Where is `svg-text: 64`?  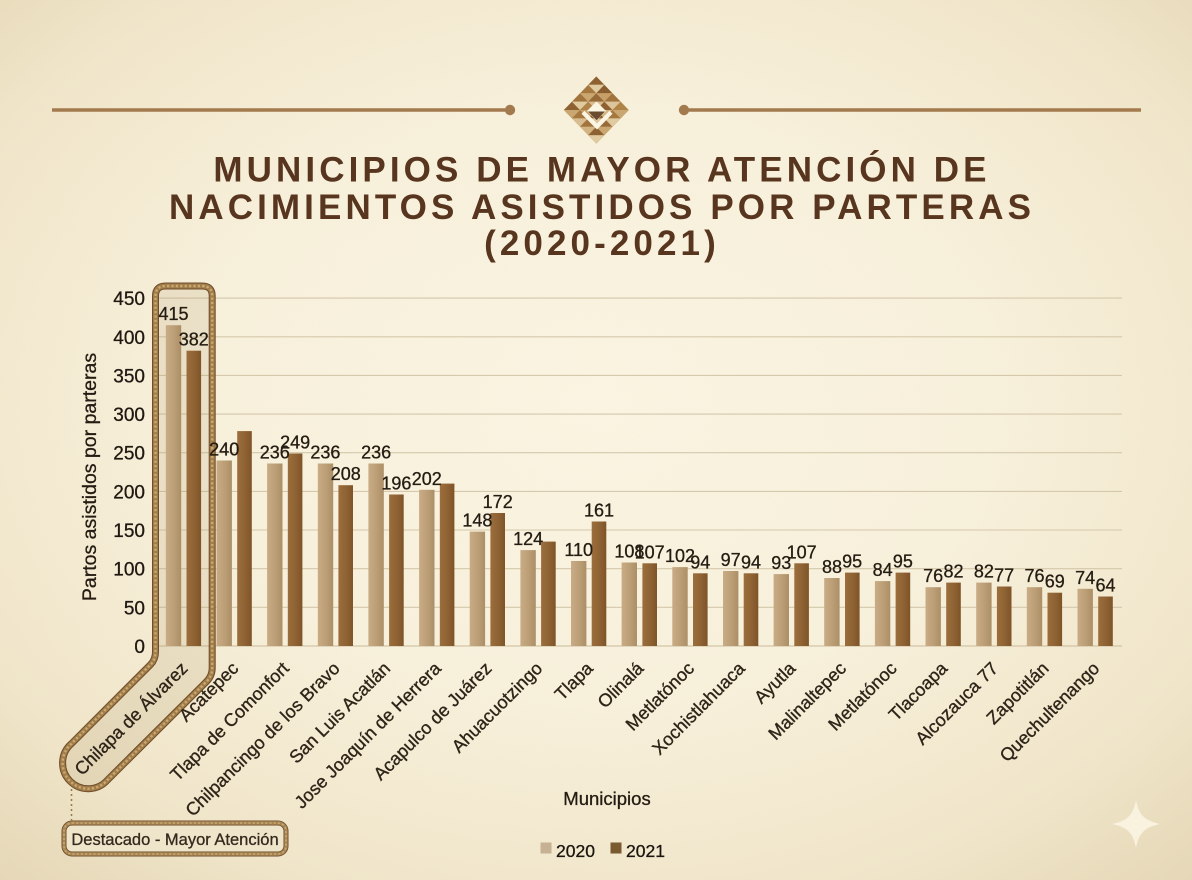
svg-text: 64 is located at coordinates (1105, 586).